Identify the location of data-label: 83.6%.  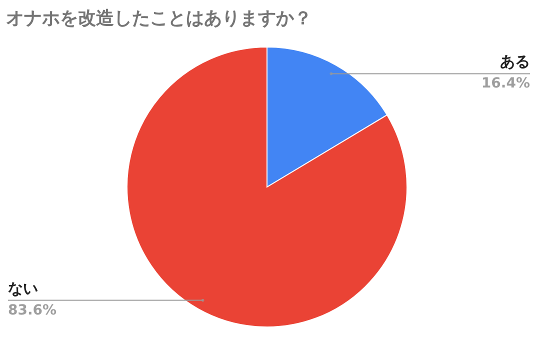
(32, 310).